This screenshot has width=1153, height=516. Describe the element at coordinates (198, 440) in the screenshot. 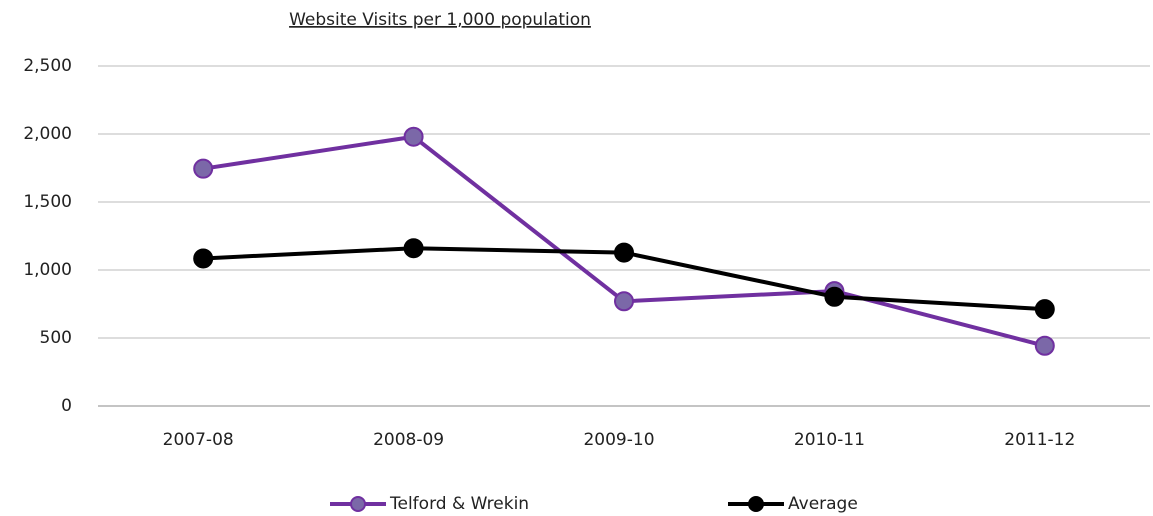

I see `x-tick-label: 2007-08` at that location.